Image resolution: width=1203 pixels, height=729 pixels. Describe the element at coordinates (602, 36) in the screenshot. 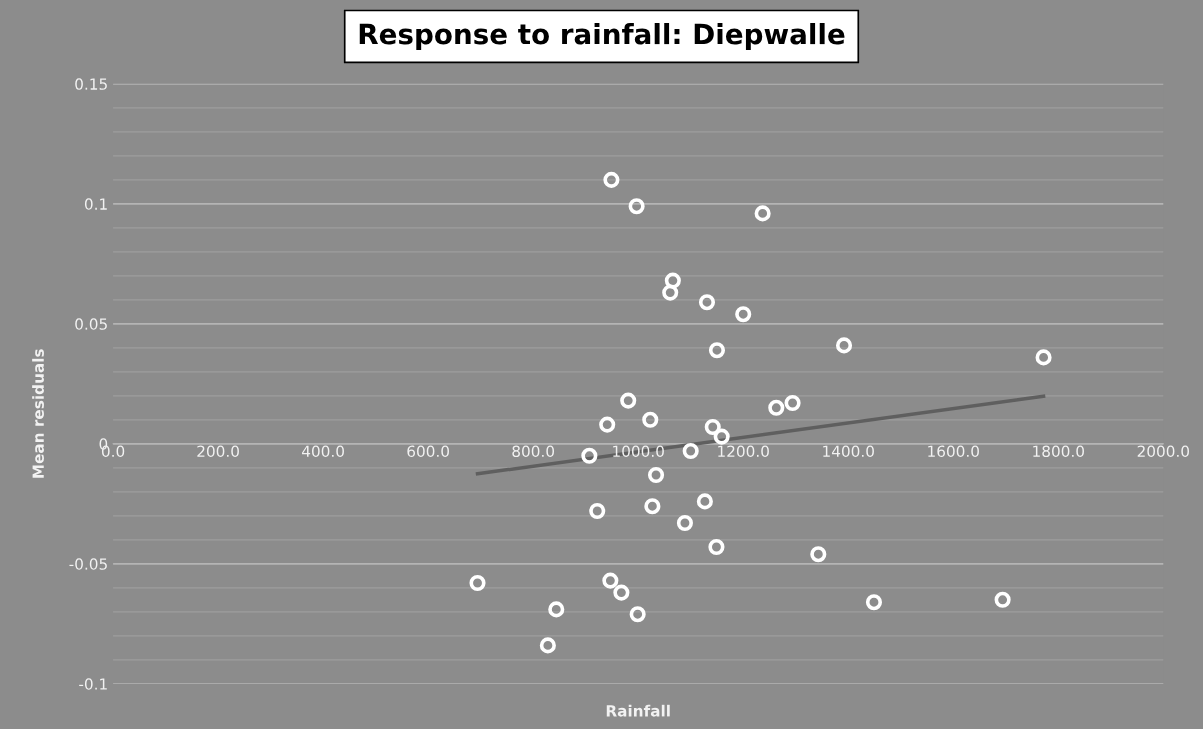

I see `chart-title: Response to rainfall: Diepwalle` at that location.